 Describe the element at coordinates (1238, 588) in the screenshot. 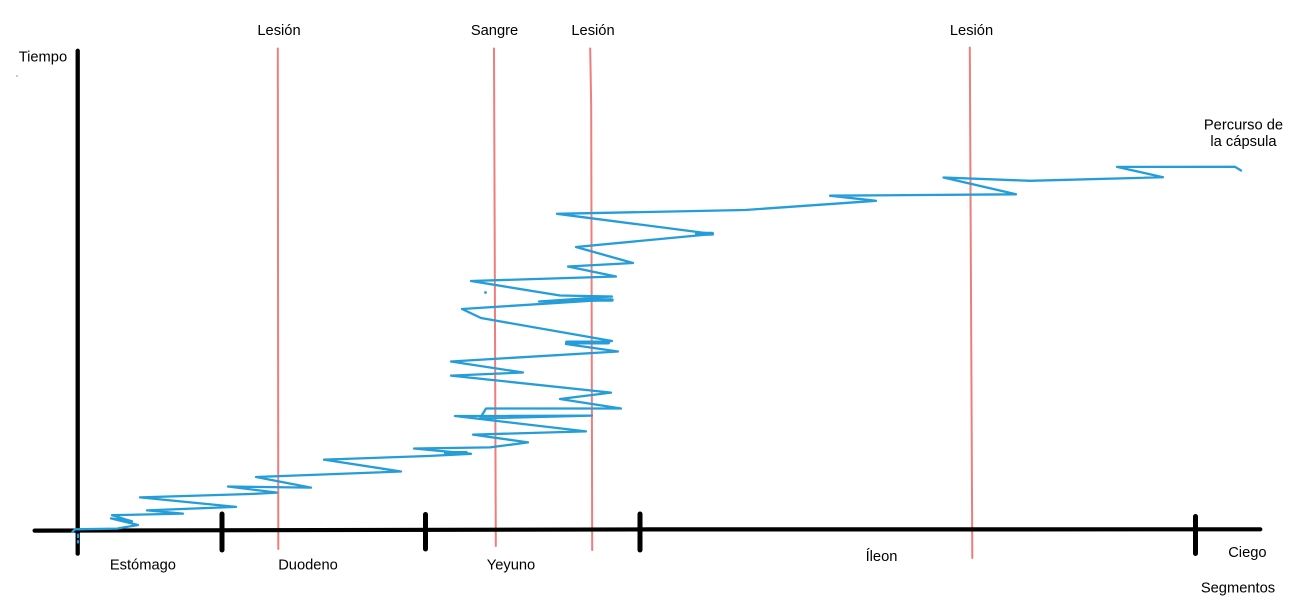

I see `svg-text: Segmentos` at that location.